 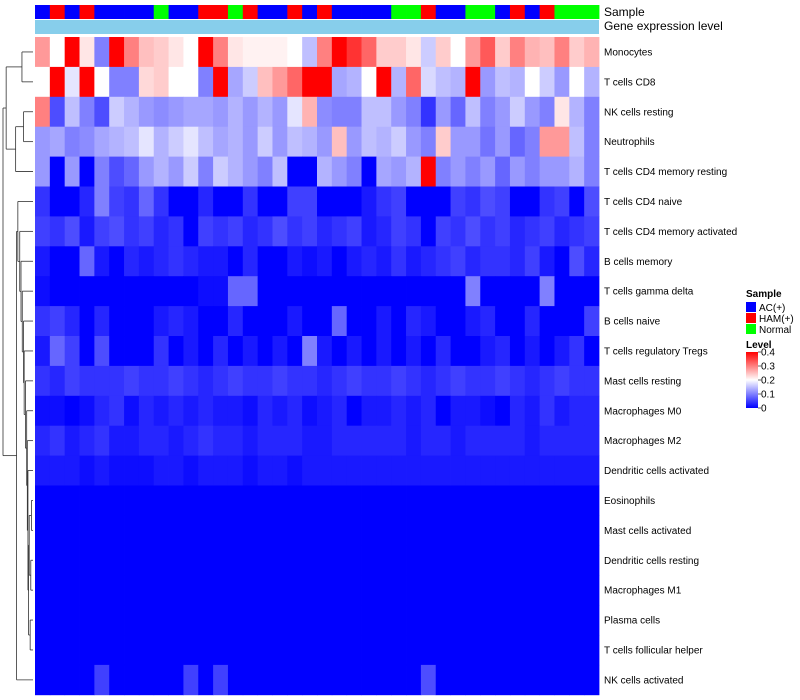 What do you see at coordinates (643, 202) in the screenshot?
I see `row-label: T cells CD4 naive` at bounding box center [643, 202].